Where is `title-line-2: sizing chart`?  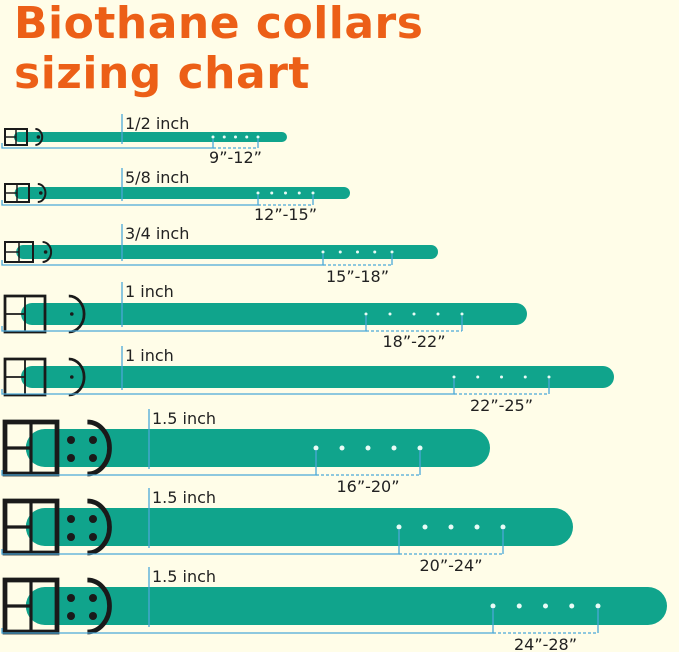 title-line-2: sizing chart is located at coordinates (162, 73).